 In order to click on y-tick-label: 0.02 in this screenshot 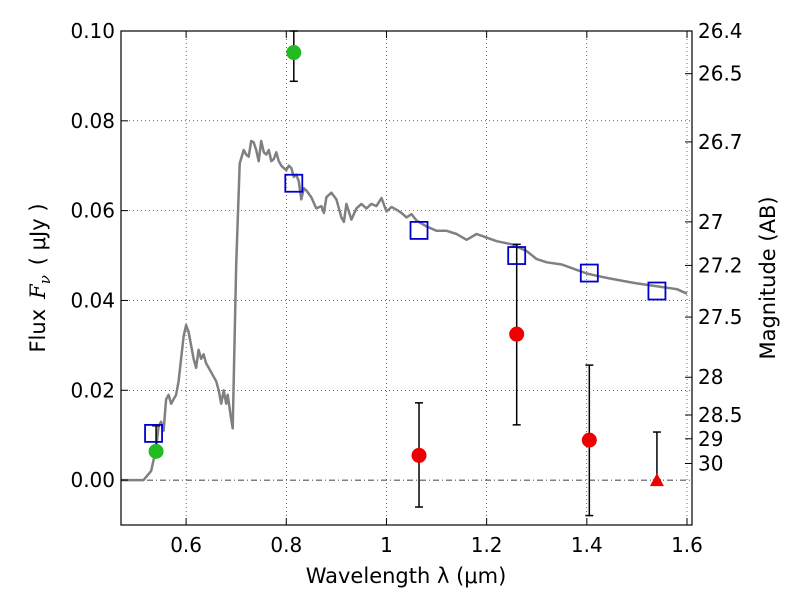, I will do `click(92, 390)`.